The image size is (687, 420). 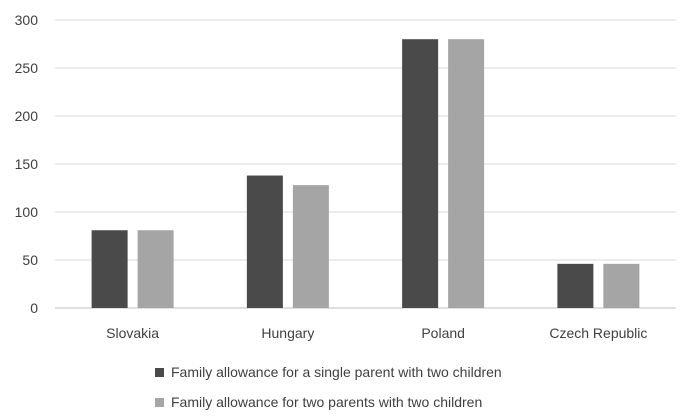 What do you see at coordinates (159, 372) in the screenshot?
I see `legend-swatch-single-parent` at bounding box center [159, 372].